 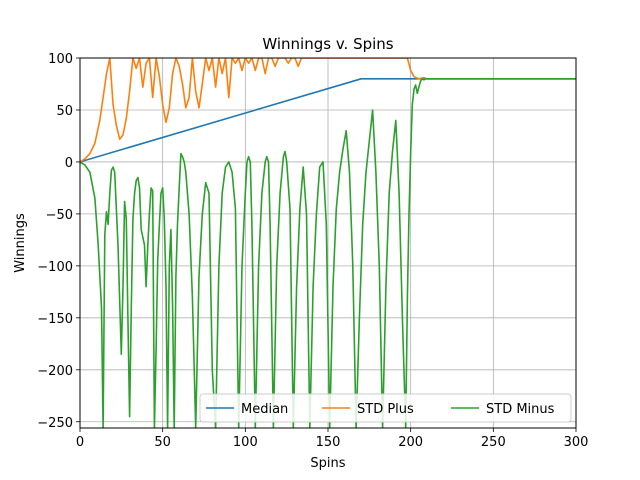 I want to click on y-axis-title: Winnings, so click(x=20, y=243).